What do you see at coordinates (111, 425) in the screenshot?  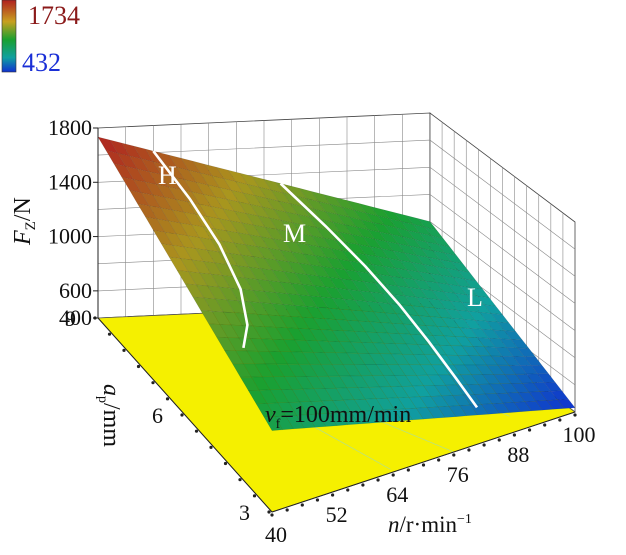 I see `y-axis-unit: /mm` at bounding box center [111, 425].